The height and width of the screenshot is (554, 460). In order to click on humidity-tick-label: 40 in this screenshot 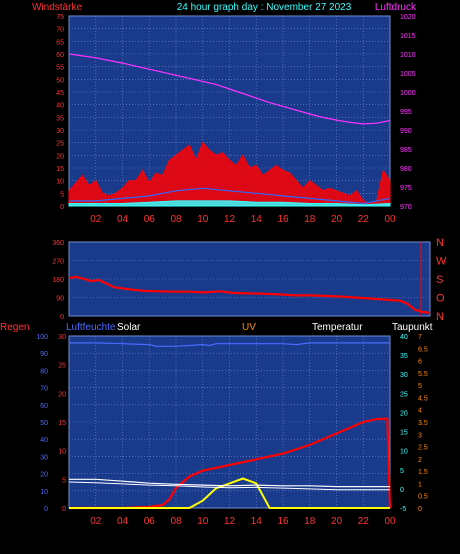, I will do `click(44, 440)`.